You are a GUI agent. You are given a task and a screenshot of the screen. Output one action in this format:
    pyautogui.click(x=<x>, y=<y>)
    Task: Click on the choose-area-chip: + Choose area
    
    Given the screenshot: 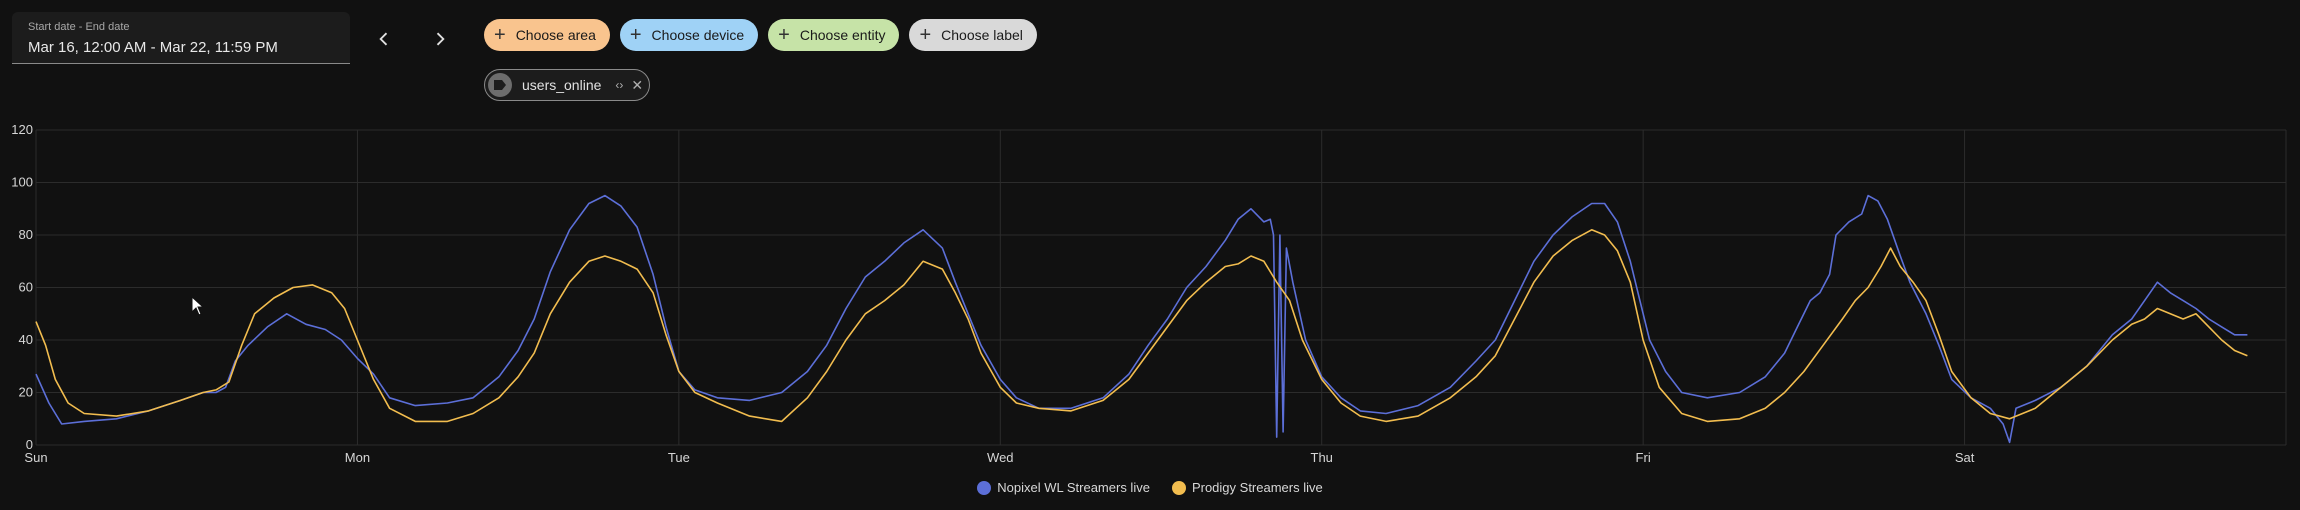 What is the action you would take?
    pyautogui.click(x=547, y=35)
    